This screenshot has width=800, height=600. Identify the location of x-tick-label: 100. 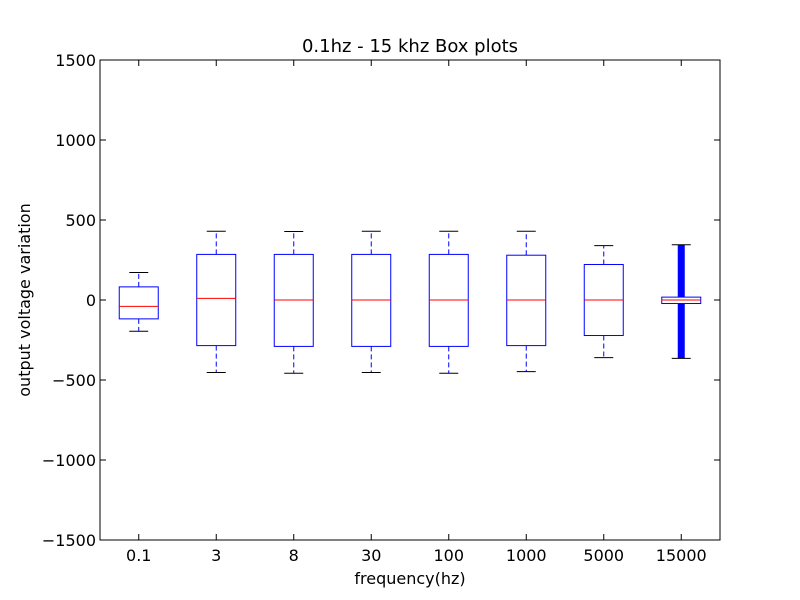
(448, 555).